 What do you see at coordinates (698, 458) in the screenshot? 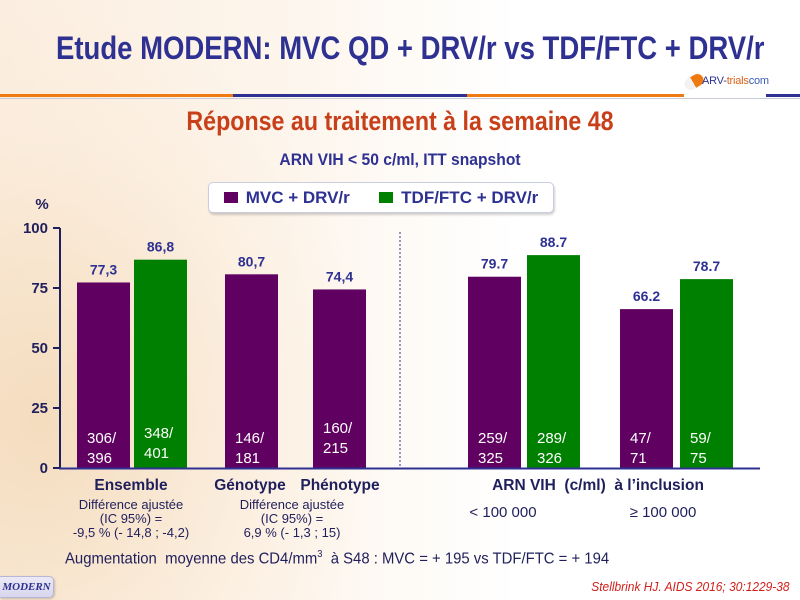
I see `bar-count-denominator: 75` at bounding box center [698, 458].